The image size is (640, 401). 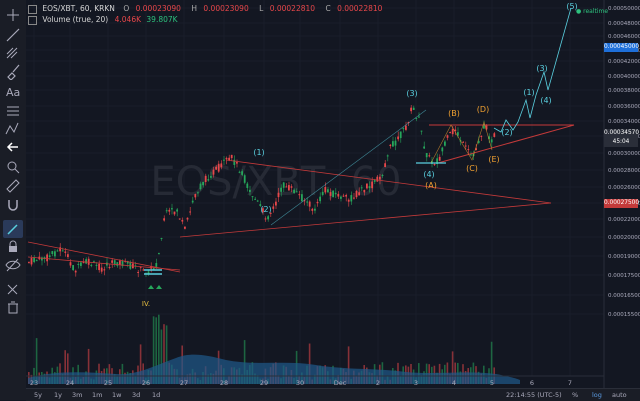 What do you see at coordinates (13, 265) in the screenshot?
I see `eye-icon` at bounding box center [13, 265].